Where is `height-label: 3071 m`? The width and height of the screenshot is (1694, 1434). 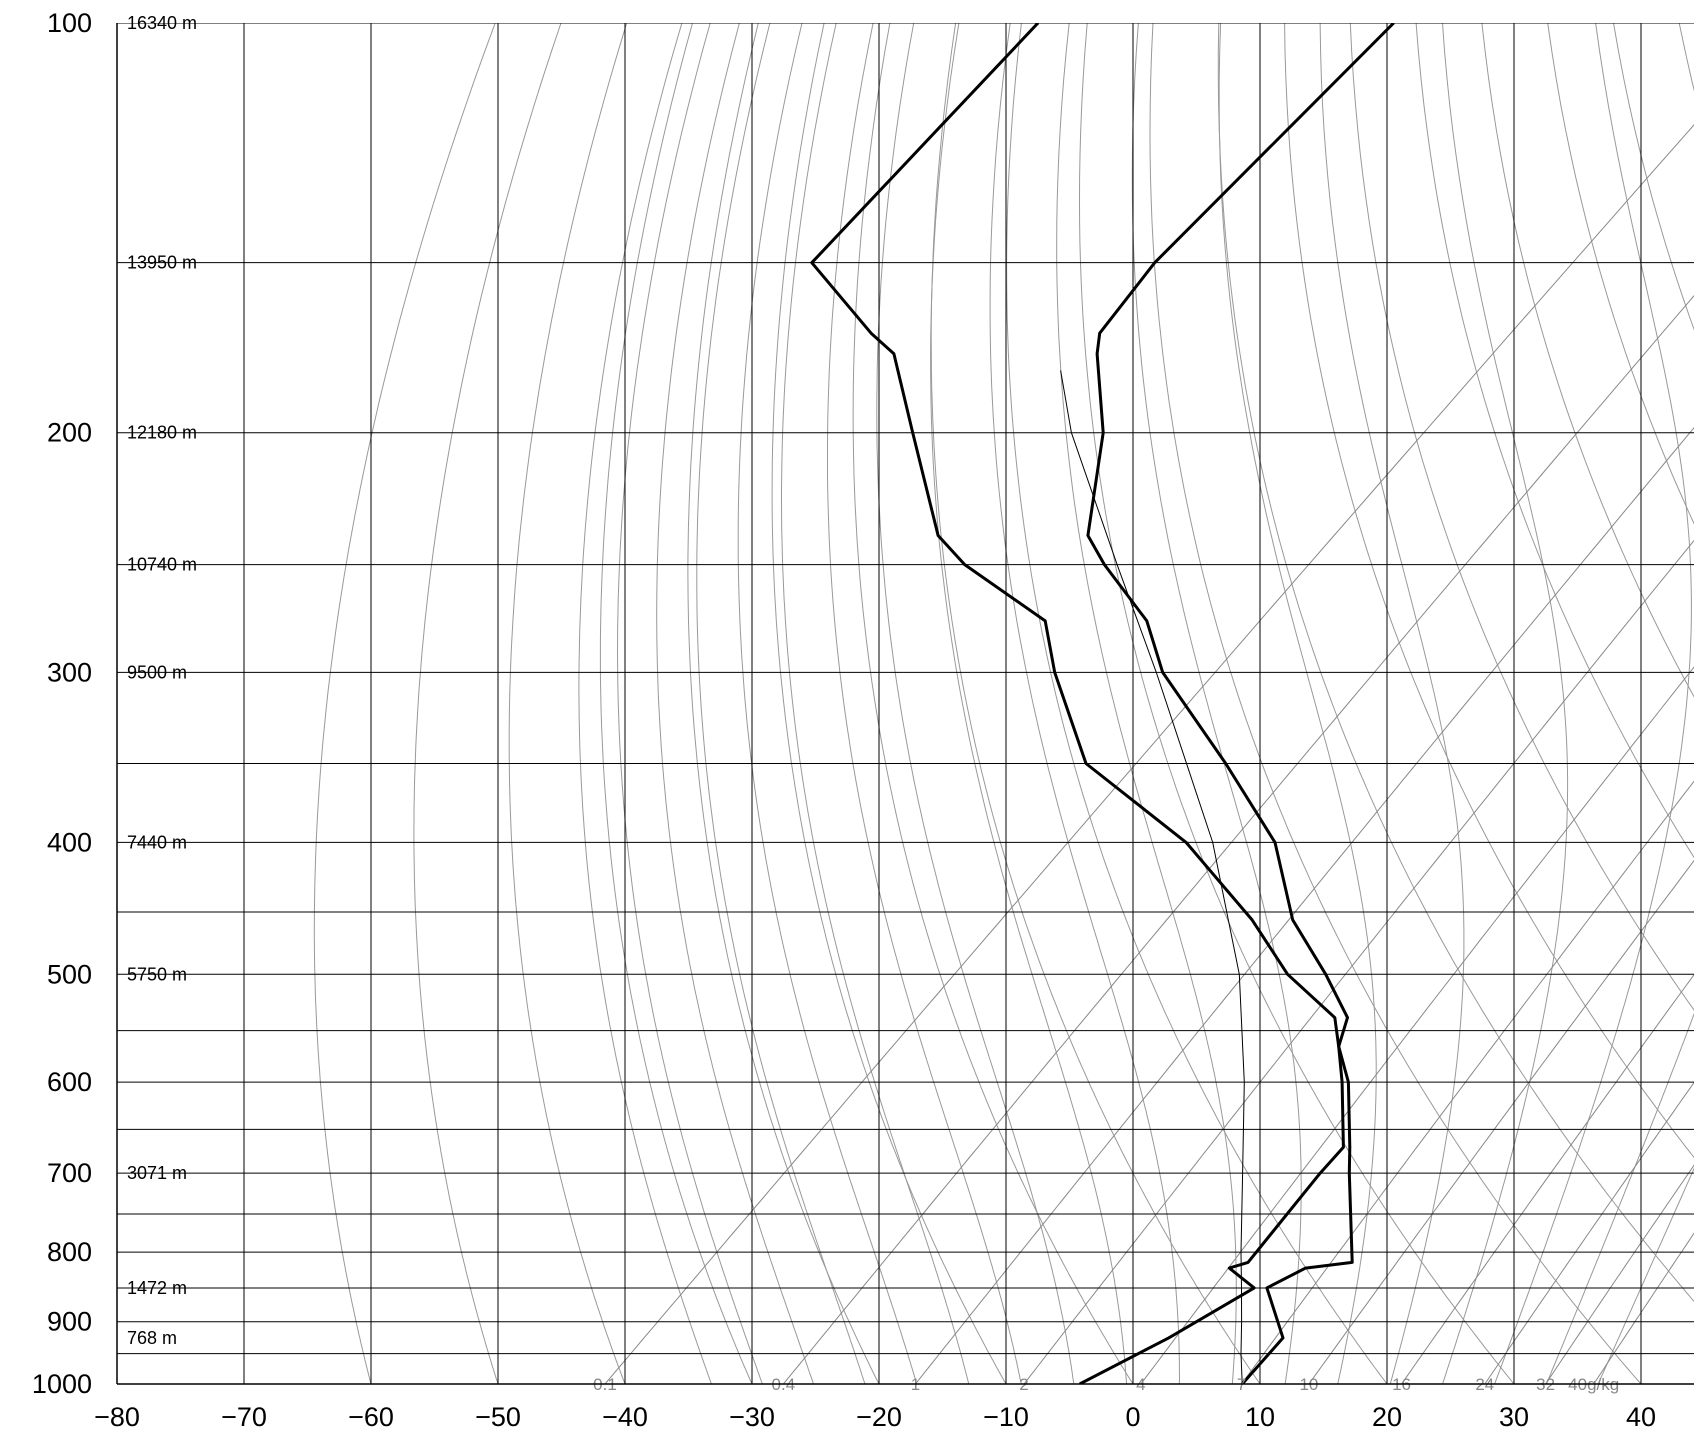
height-label: 3071 m is located at coordinates (157, 1173).